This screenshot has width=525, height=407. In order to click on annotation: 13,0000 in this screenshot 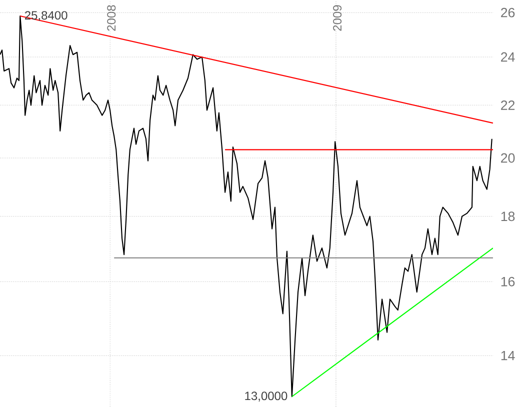, I will do `click(266, 397)`.